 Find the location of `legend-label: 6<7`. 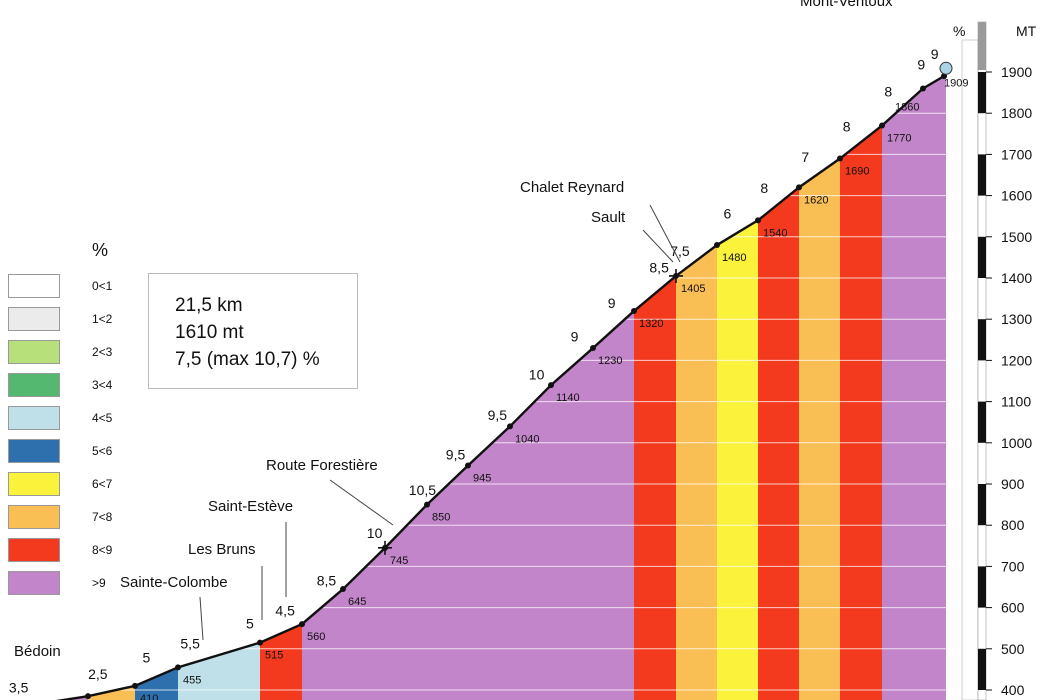

legend-label: 6<7 is located at coordinates (102, 484).